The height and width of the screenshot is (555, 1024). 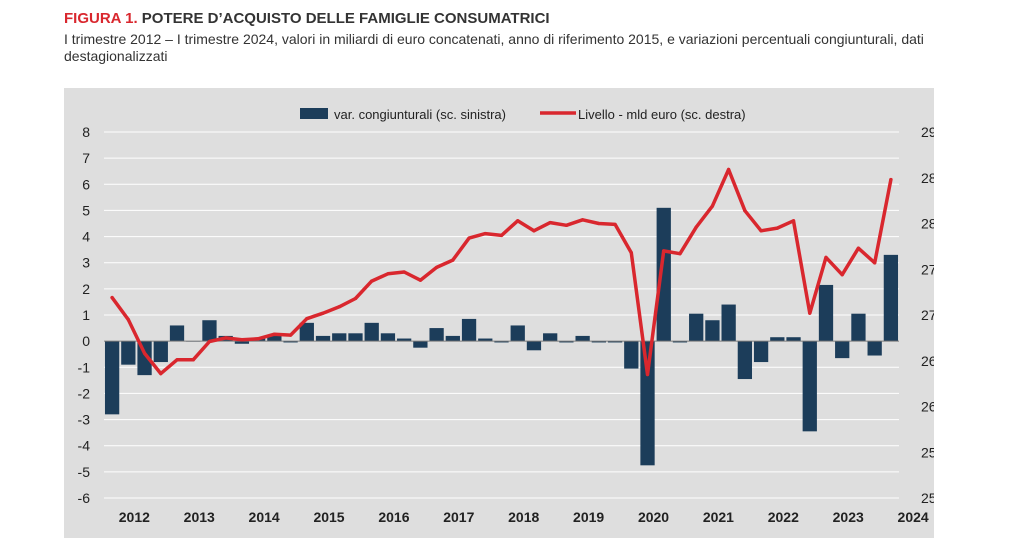 I want to click on y-left-tick-label: 4, so click(x=86, y=237).